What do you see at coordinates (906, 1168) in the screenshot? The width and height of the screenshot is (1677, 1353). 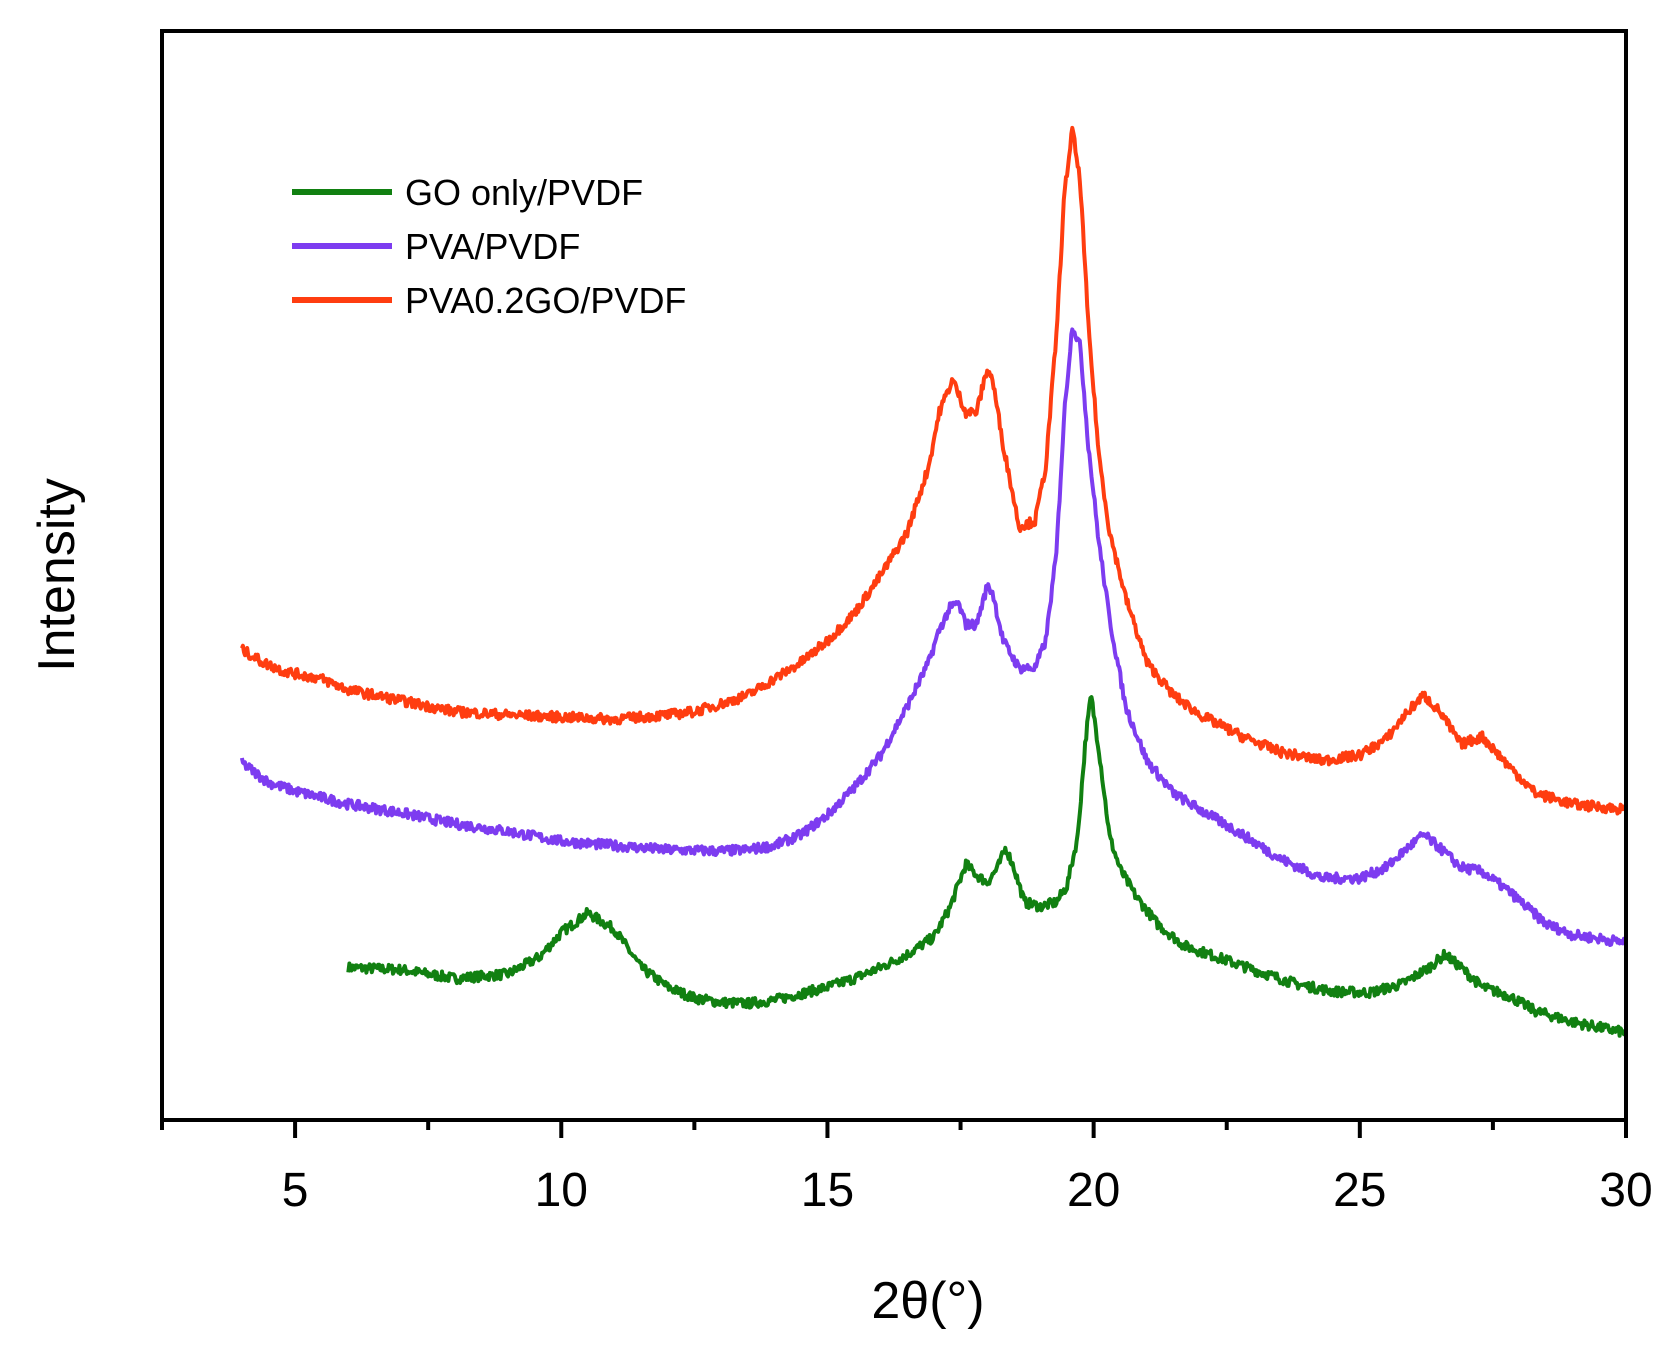 I see `x-axis-ticks: 5 10 15 20 25 30` at bounding box center [906, 1168].